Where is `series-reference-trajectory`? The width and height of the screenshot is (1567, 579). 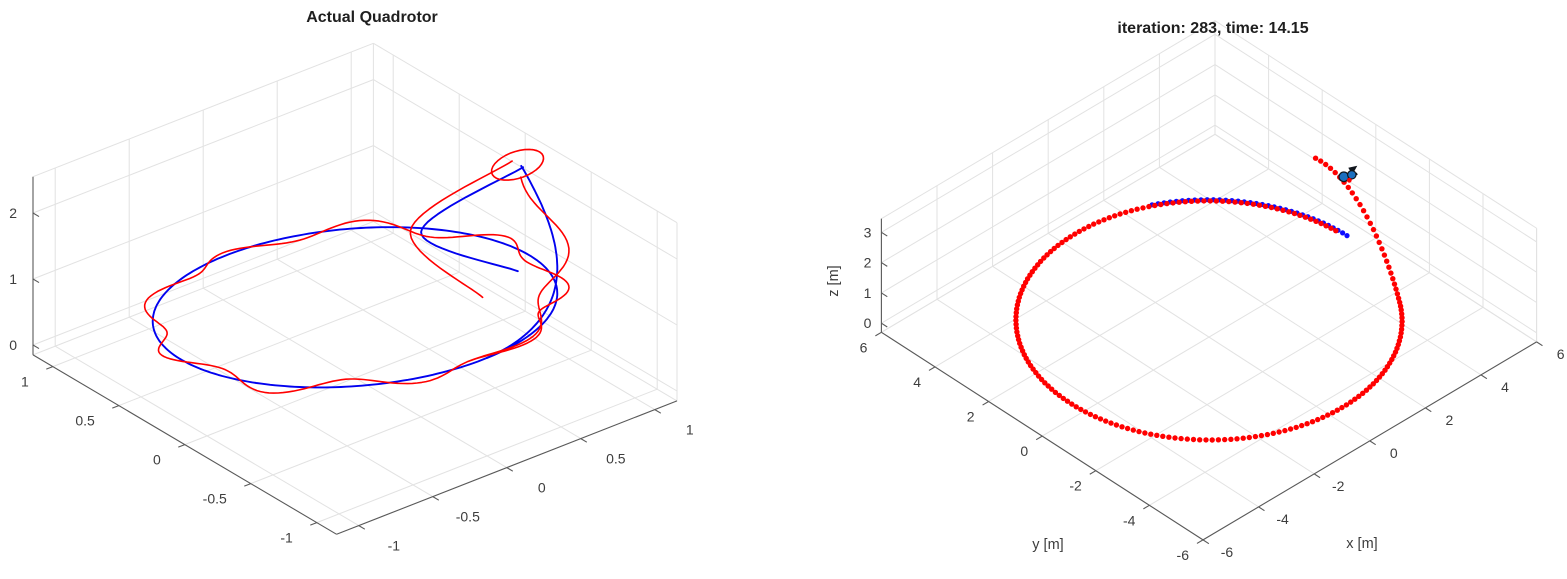 series-reference-trajectory is located at coordinates (355, 276).